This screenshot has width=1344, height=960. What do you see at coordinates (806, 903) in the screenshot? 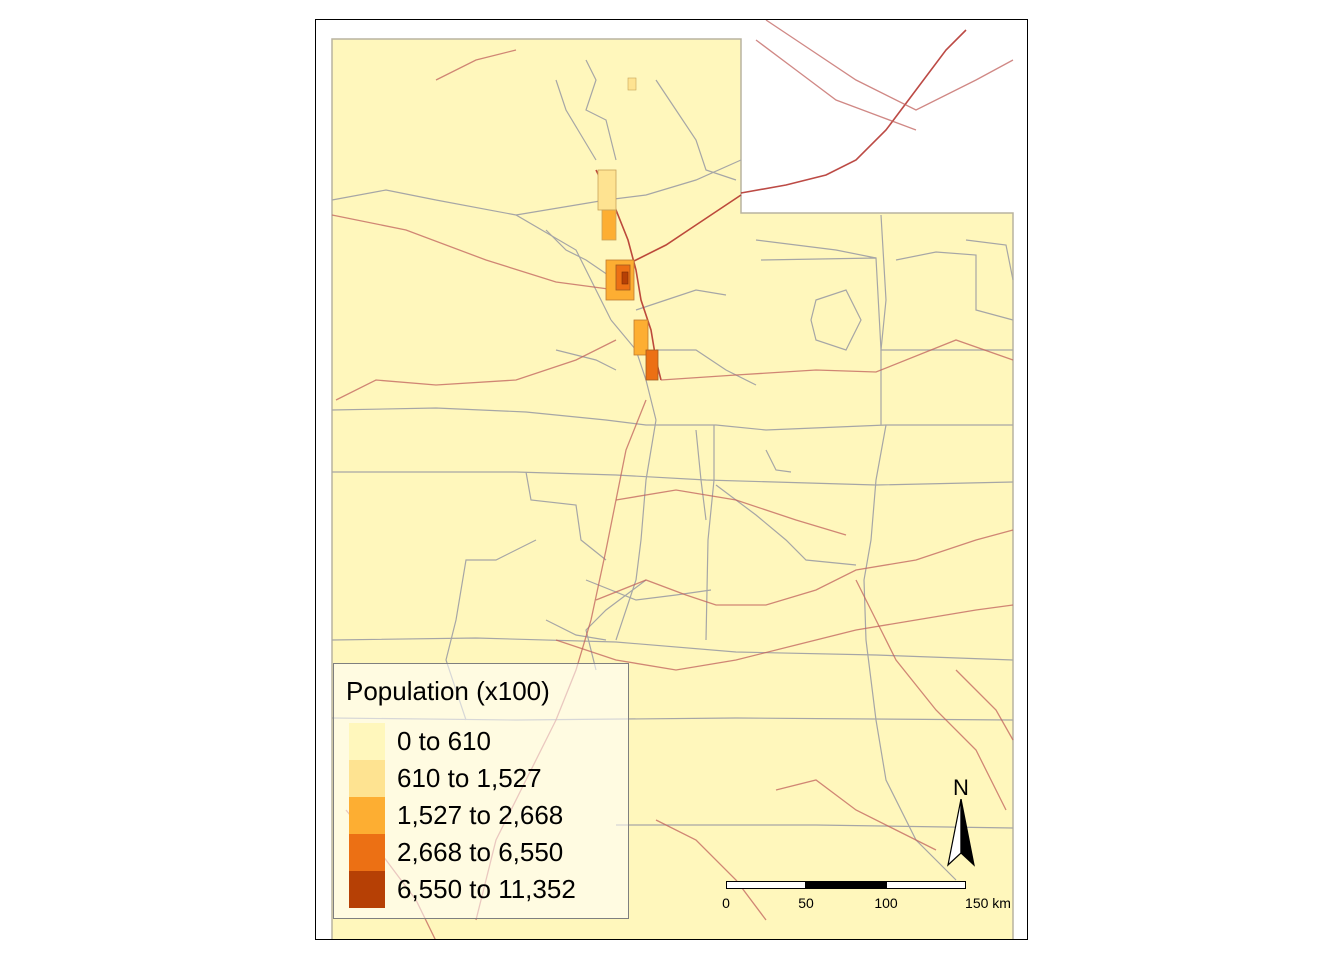
I see `scale-tick-label: 50` at bounding box center [806, 903].